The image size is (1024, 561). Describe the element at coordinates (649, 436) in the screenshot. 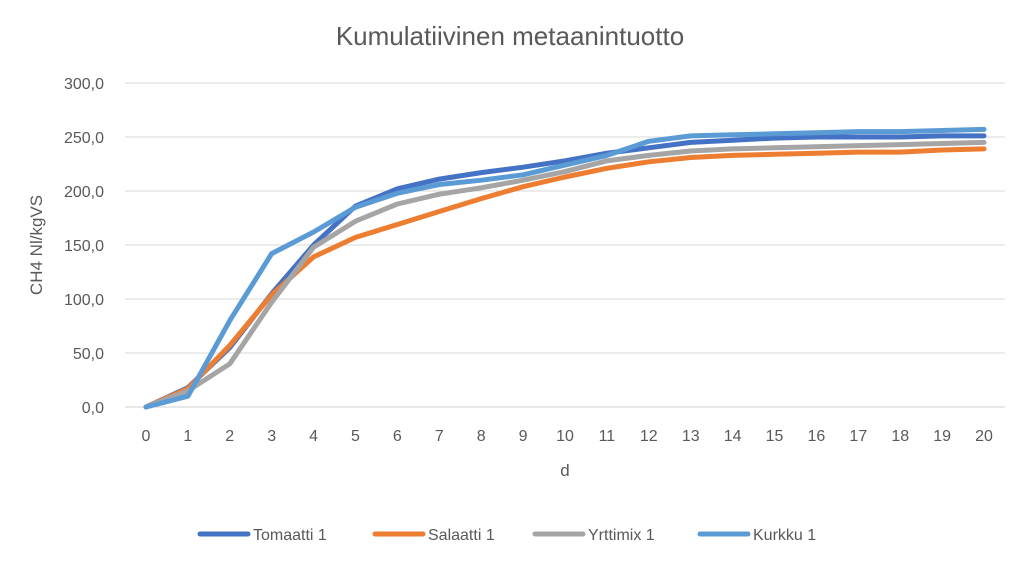

I see `x-tick-label: 12` at that location.